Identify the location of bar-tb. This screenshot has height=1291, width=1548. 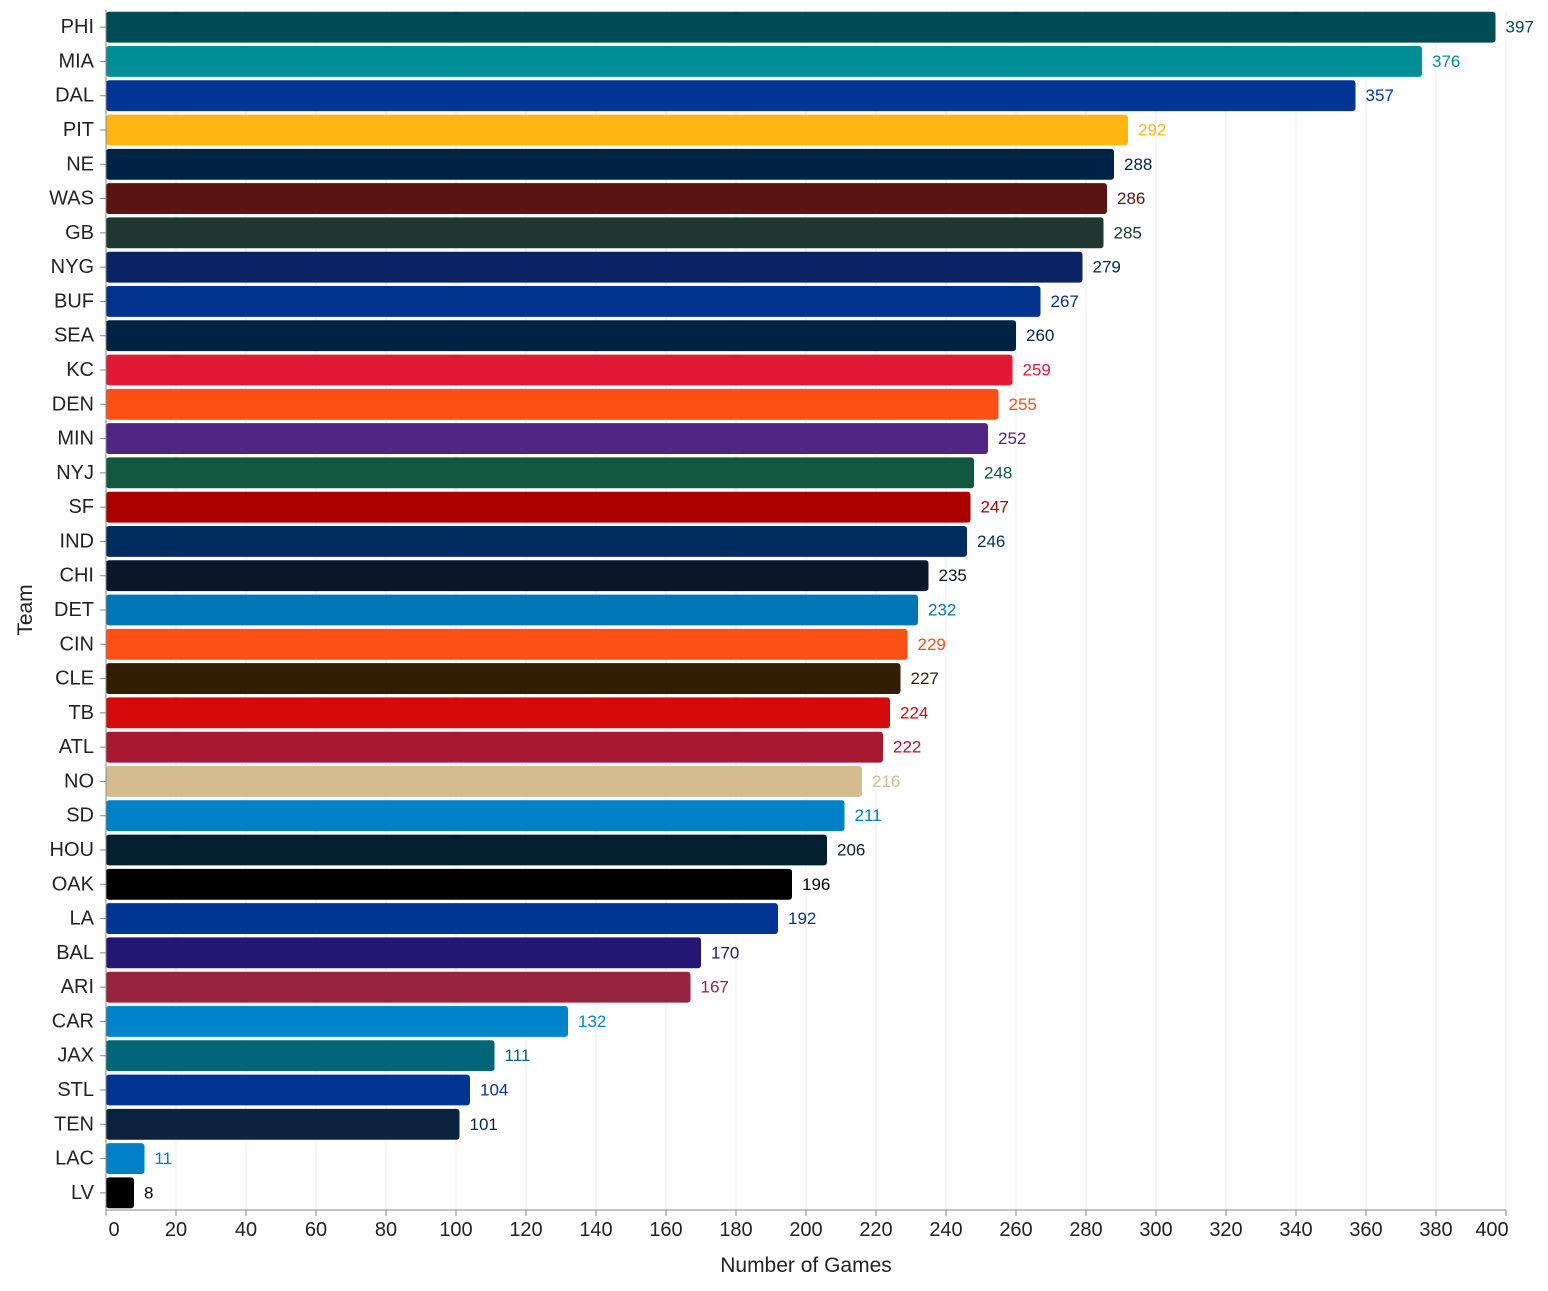
(498, 713).